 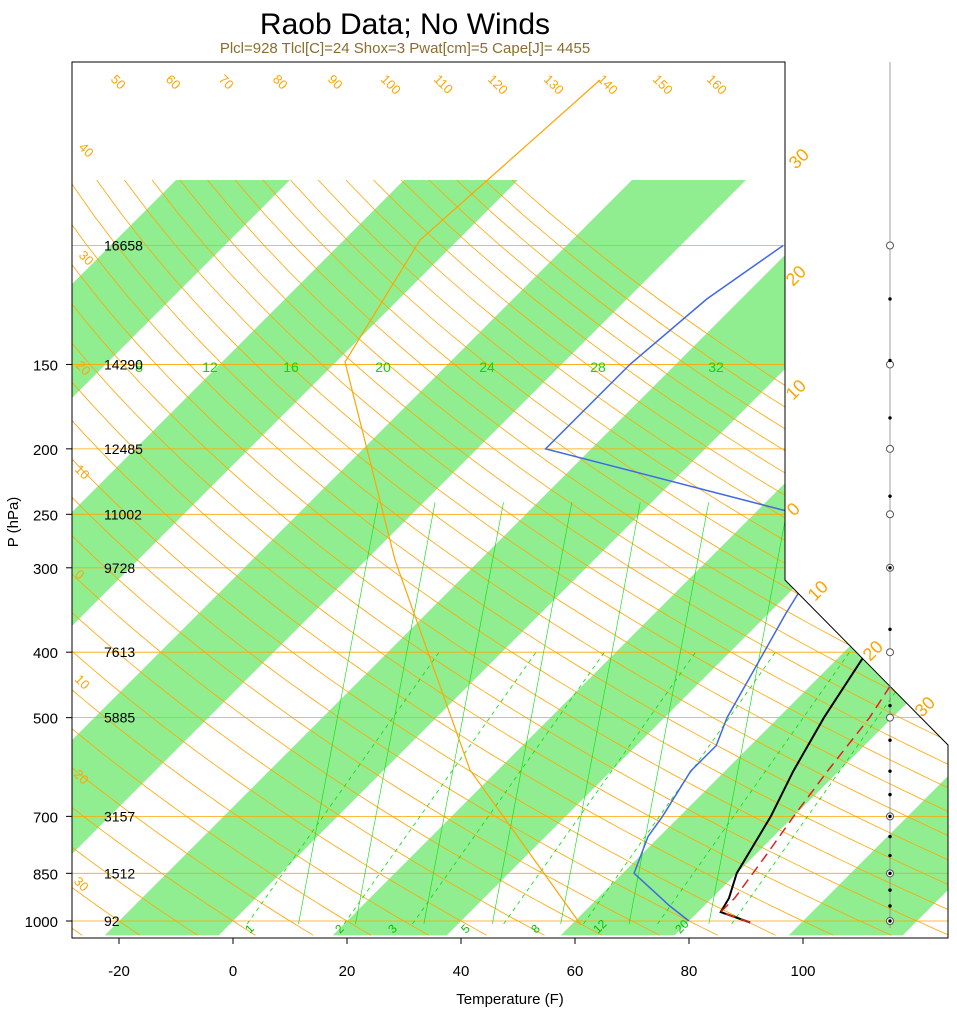 What do you see at coordinates (112, 921) in the screenshot?
I see `height-label: 92` at bounding box center [112, 921].